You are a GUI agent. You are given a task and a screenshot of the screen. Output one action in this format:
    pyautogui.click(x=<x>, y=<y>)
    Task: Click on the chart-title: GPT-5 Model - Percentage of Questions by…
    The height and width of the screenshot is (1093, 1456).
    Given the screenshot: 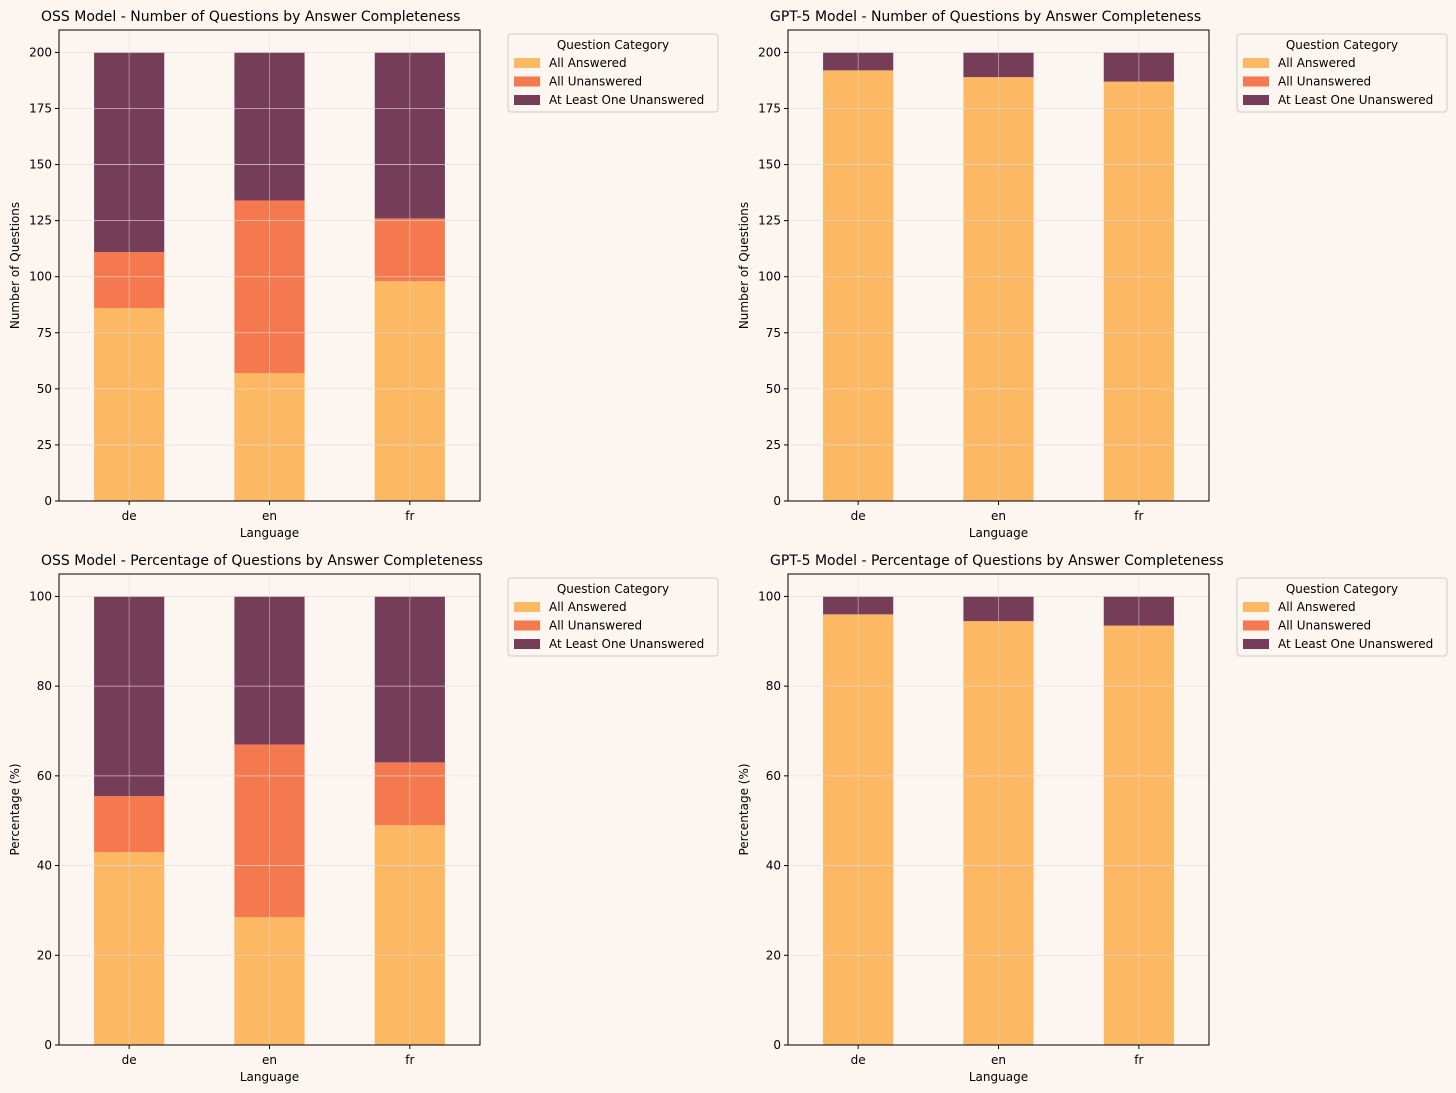 What is the action you would take?
    pyautogui.click(x=997, y=561)
    